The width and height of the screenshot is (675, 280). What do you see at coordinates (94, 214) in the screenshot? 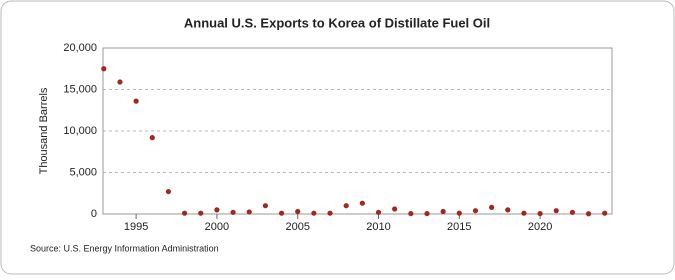
I see `y-tick-label: 0` at bounding box center [94, 214].